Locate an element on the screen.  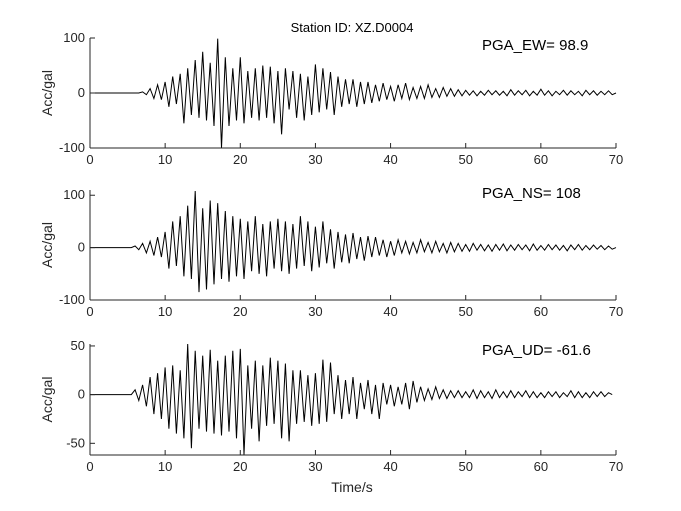
chart-title: Station ID: XZ.D0004 is located at coordinates (352, 27).